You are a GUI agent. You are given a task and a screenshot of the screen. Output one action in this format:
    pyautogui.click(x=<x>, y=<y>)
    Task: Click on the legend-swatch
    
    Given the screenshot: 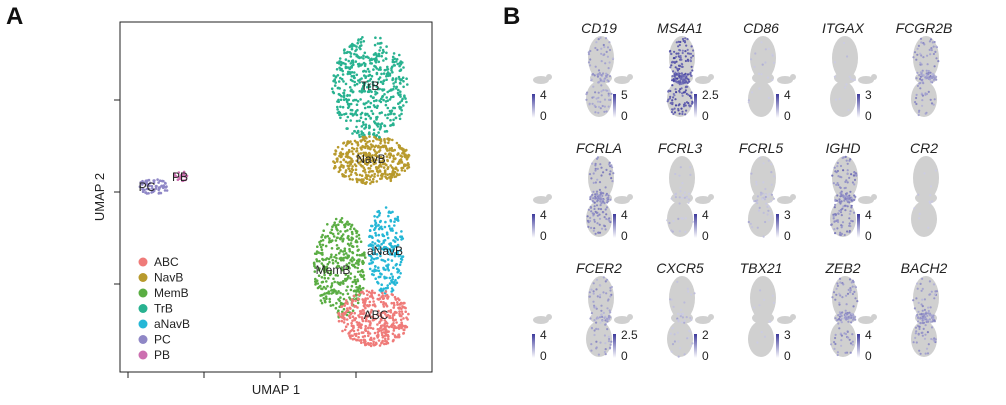 What is the action you would take?
    pyautogui.click(x=143, y=262)
    